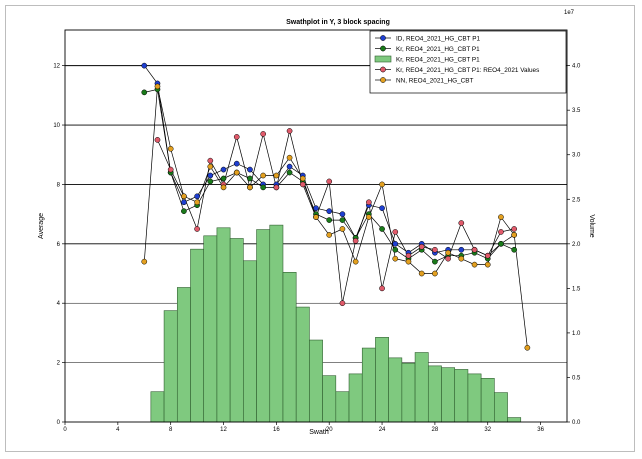 The width and height of the screenshot is (642, 459). What do you see at coordinates (59, 423) in the screenshot?
I see `y-tick-label: 0` at bounding box center [59, 423].